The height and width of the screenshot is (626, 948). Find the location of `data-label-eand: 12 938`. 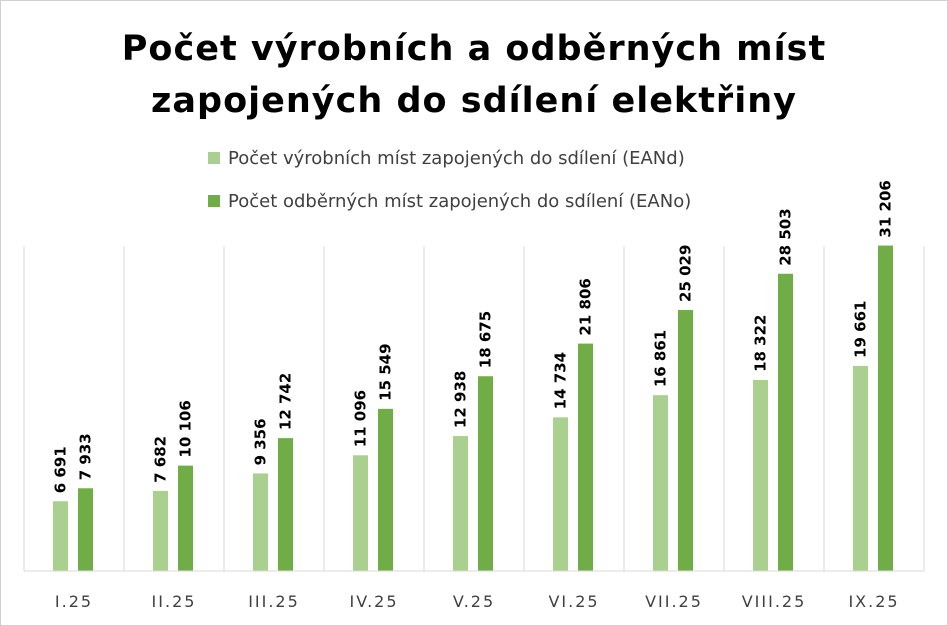

data-label-eand: 12 938 is located at coordinates (461, 399).